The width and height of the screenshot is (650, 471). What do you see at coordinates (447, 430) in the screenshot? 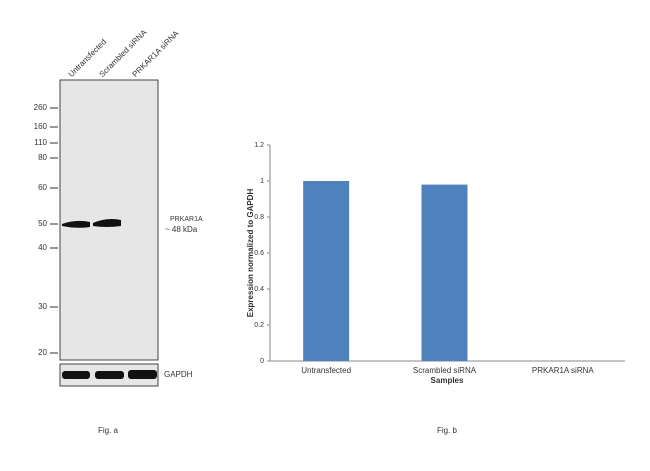
I see `caption: Fig. b` at bounding box center [447, 430].